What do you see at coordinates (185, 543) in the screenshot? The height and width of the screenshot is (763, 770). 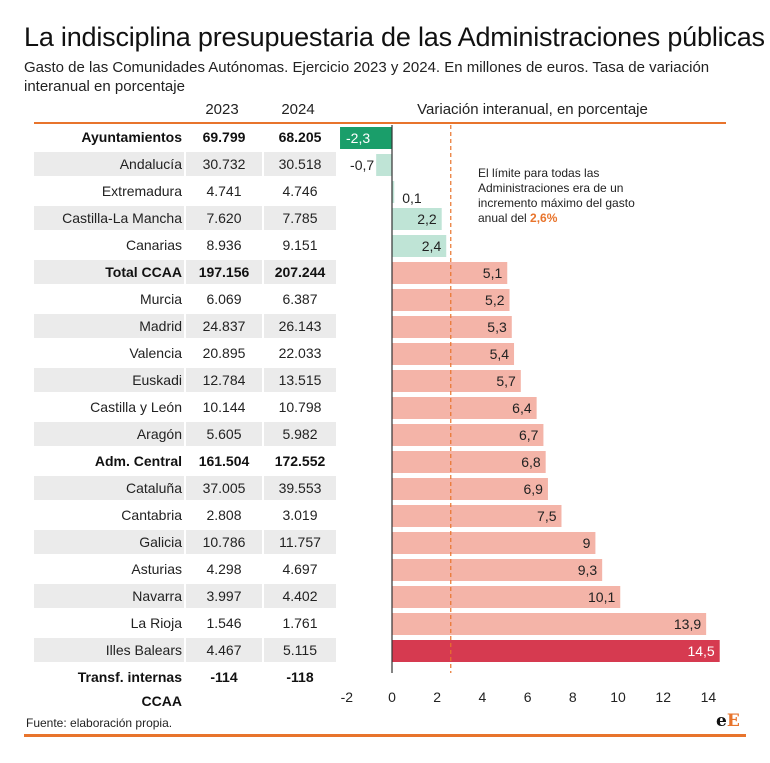 I see `table-row: Galicia 10.786 11.757` at bounding box center [185, 543].